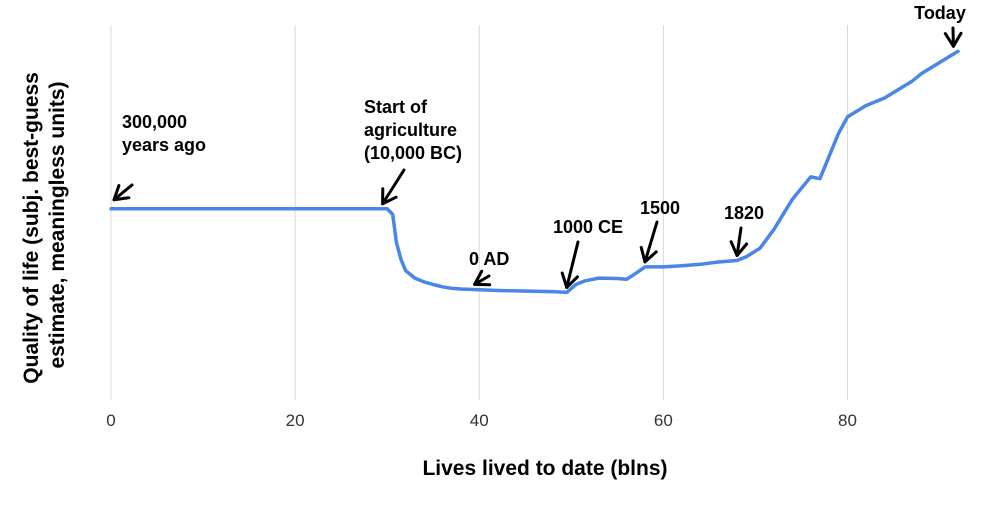 This screenshot has height=519, width=1000. I want to click on x-tick-label-0: 0, so click(110, 420).